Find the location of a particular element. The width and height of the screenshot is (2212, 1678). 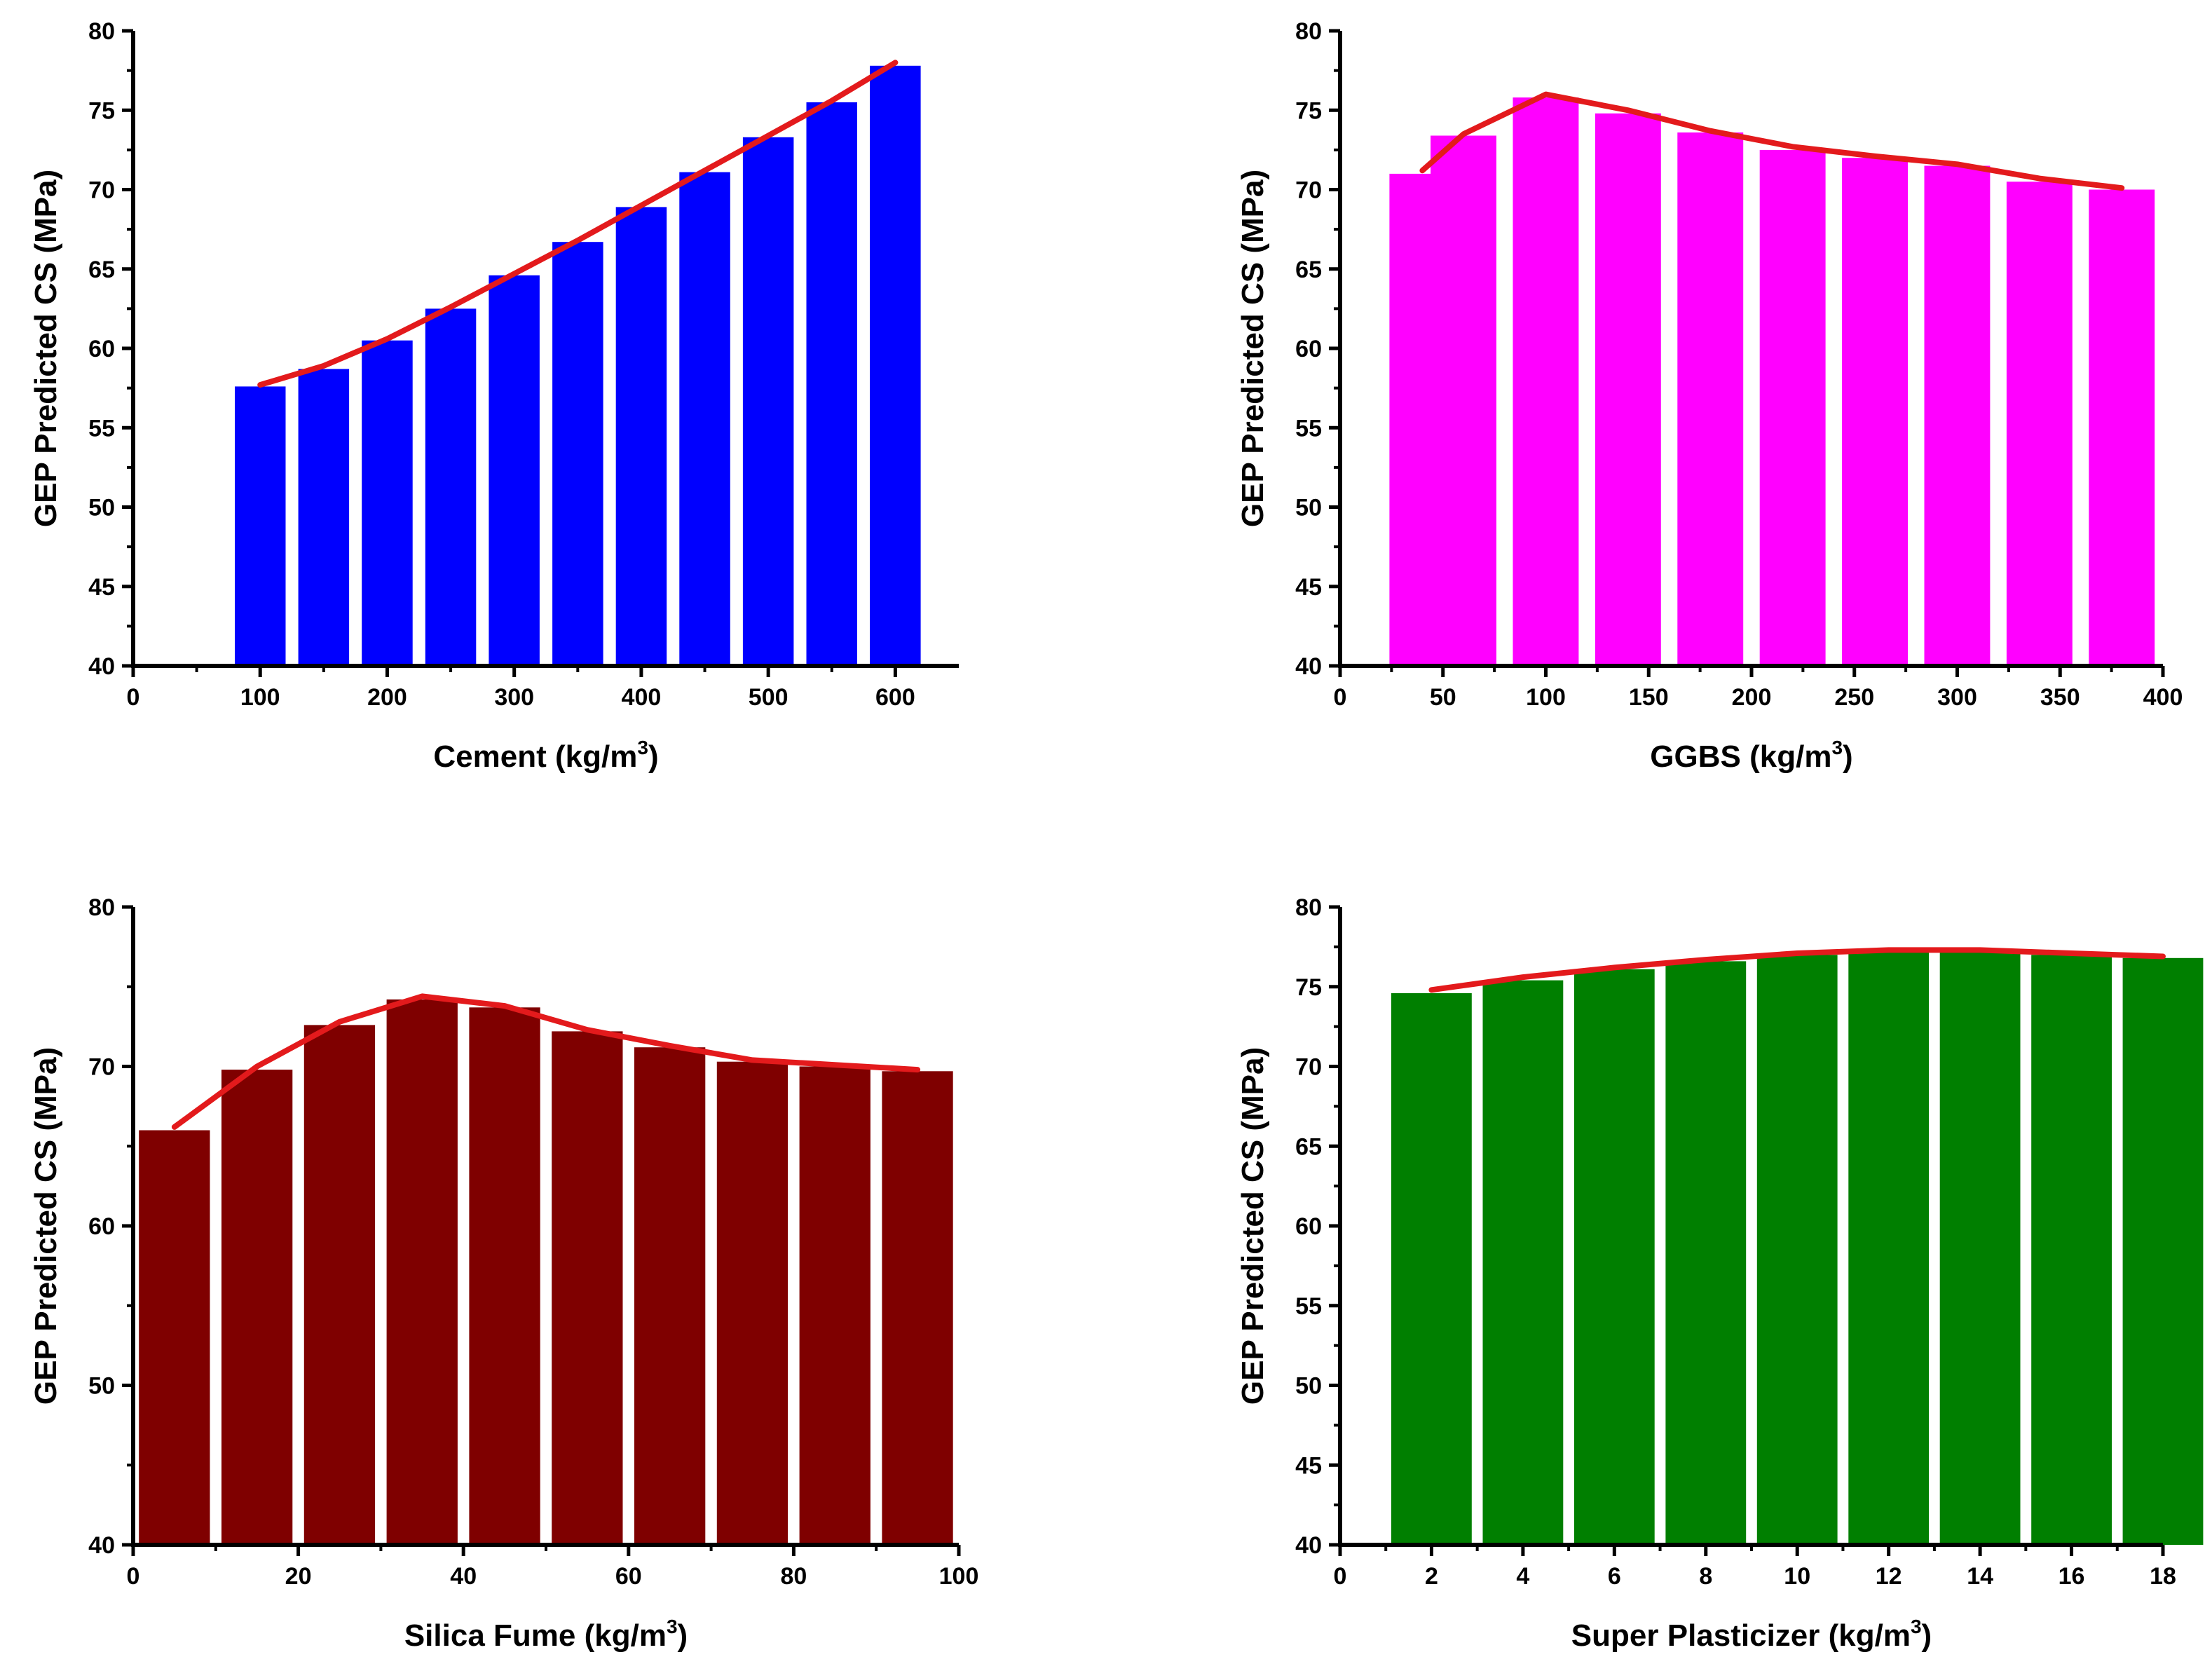

x-tick-label: 60 is located at coordinates (628, 1576).